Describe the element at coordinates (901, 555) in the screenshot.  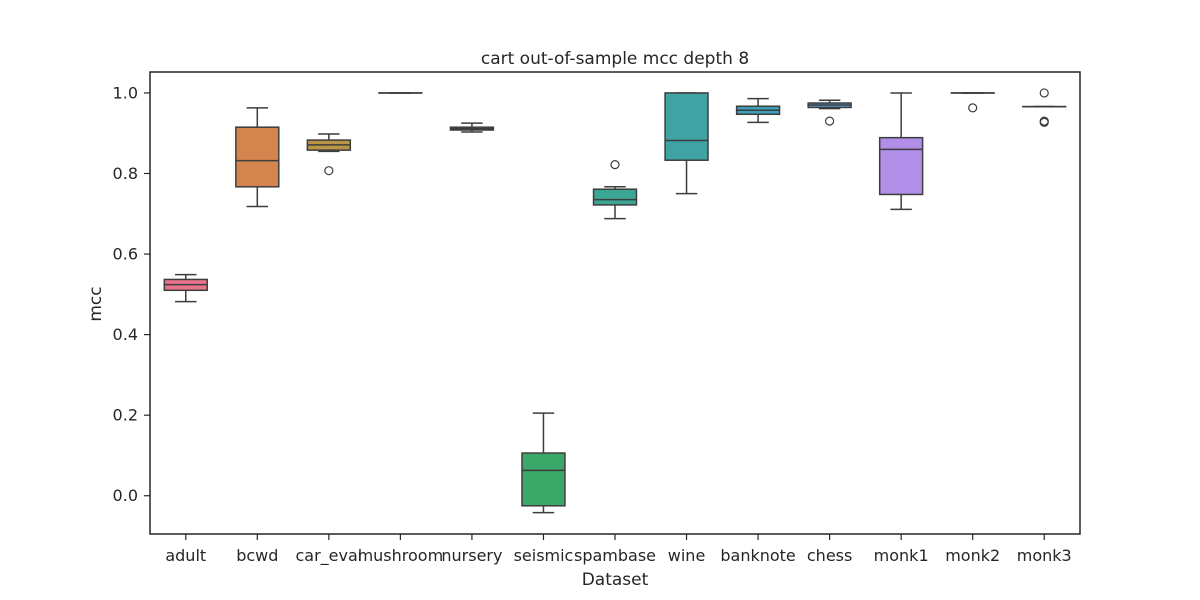
I see `x-tick-label: monk1` at that location.